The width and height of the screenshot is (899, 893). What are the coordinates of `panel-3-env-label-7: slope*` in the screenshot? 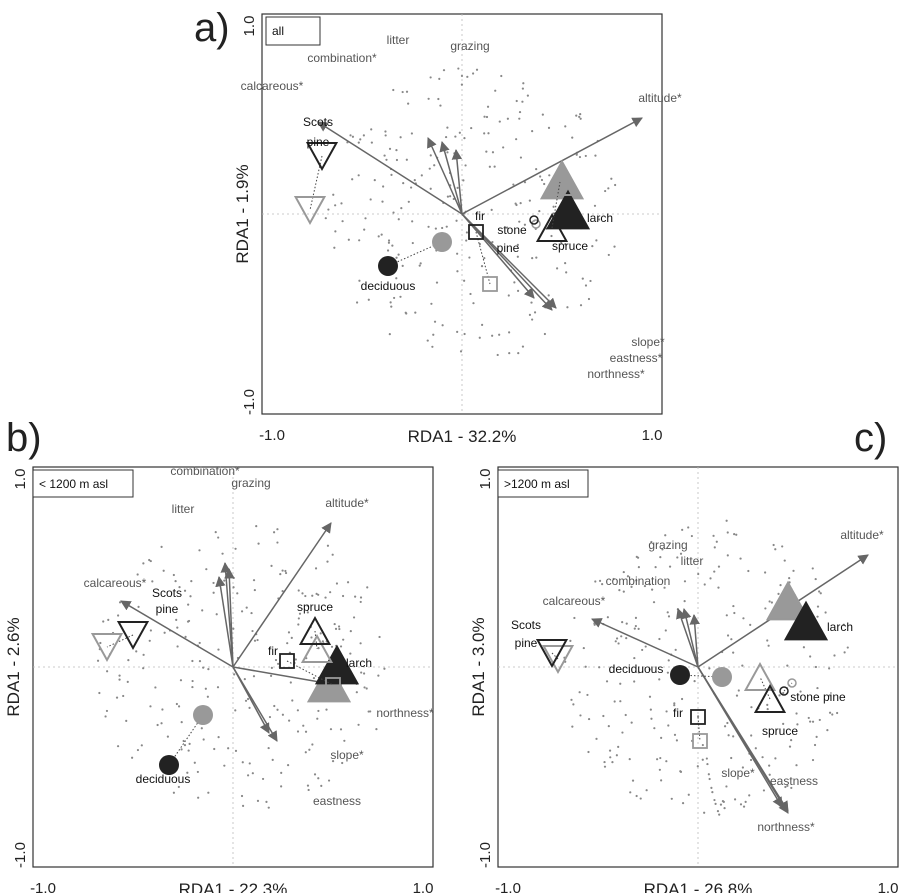 It's located at (738, 773).